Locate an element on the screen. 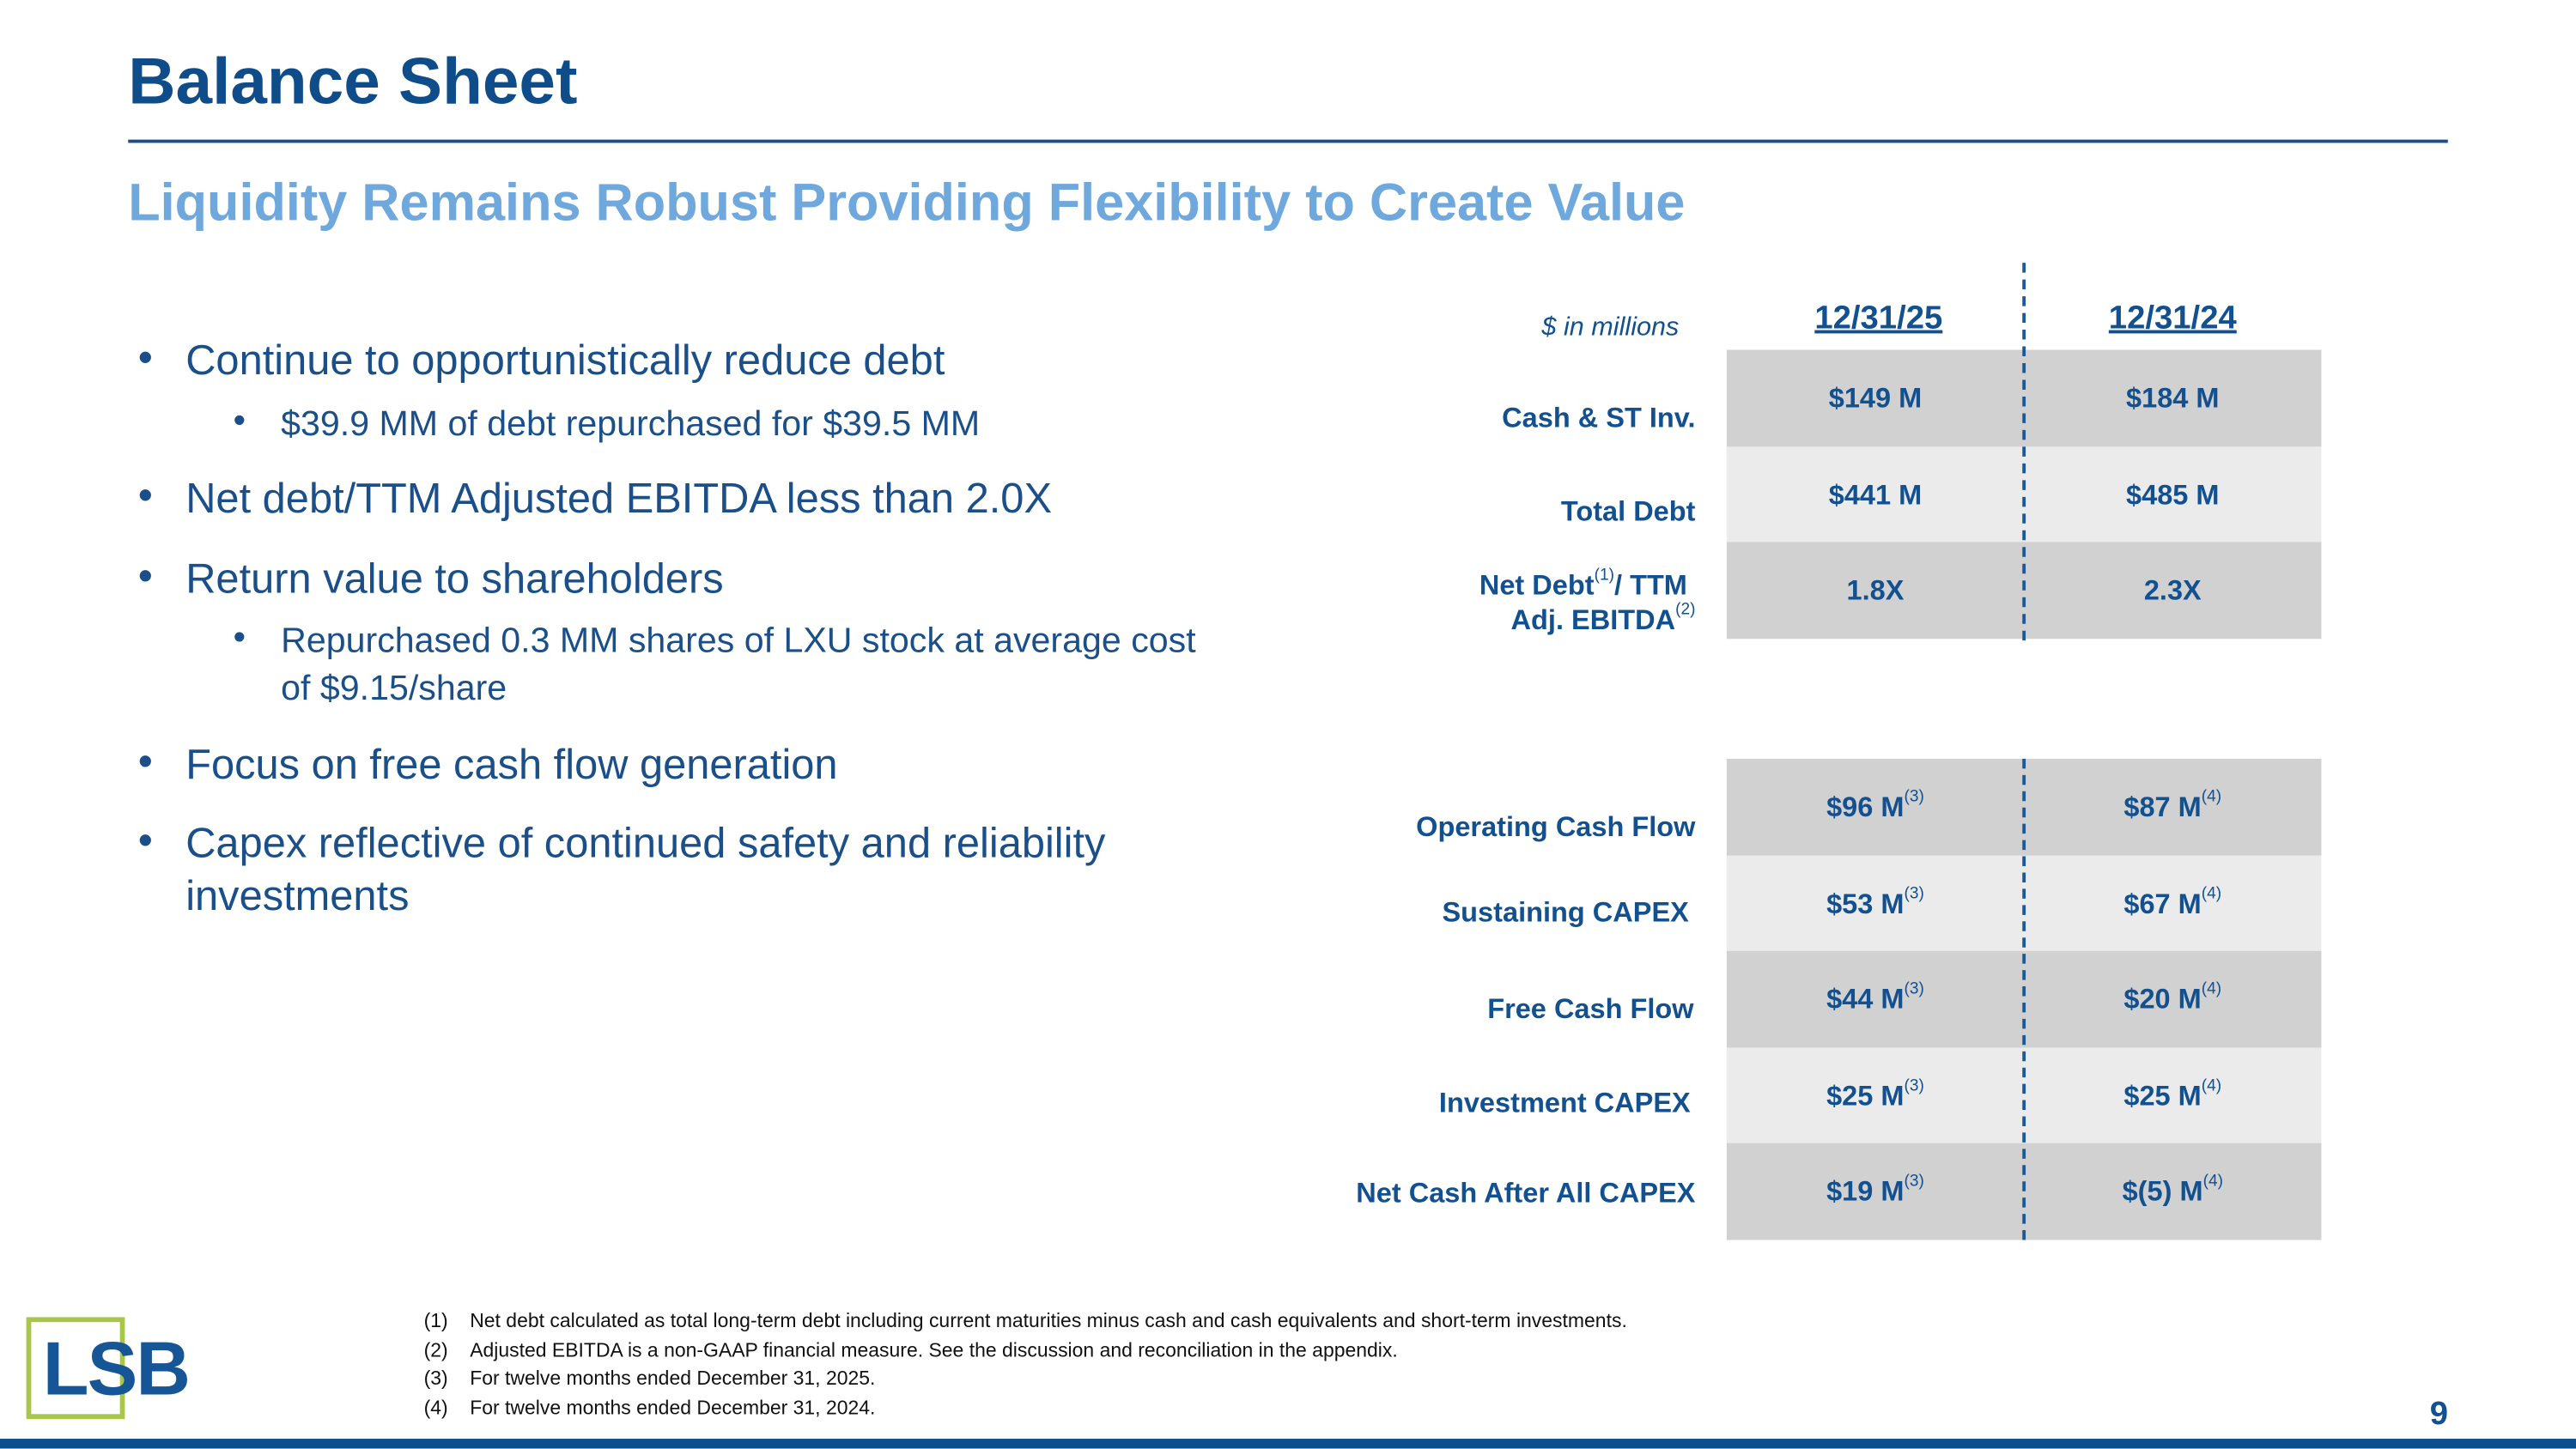 This screenshot has height=1449, width=2576. cell-value: $184 M is located at coordinates (2173, 398).